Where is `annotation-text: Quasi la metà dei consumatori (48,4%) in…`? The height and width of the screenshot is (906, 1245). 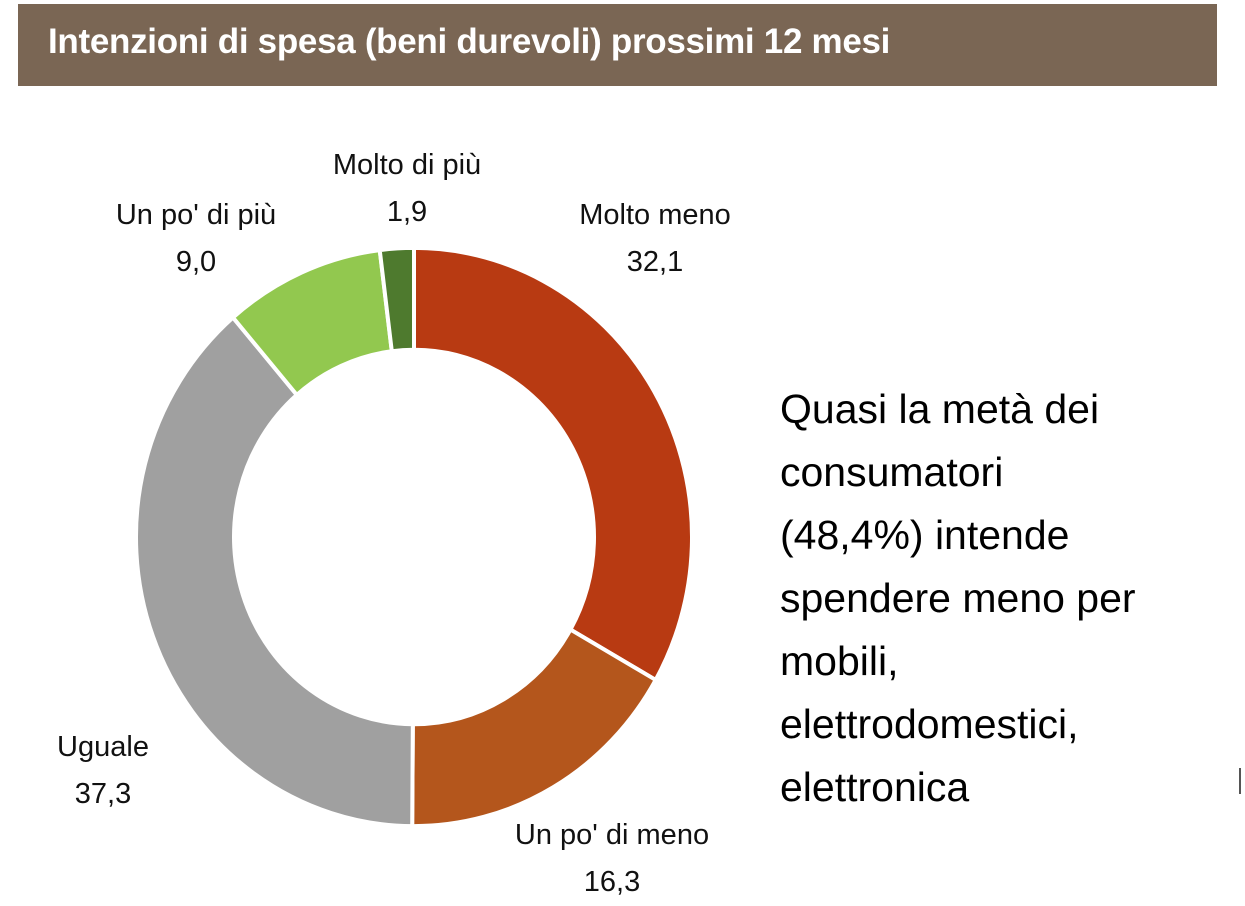
annotation-text: Quasi la metà dei consumatori (48,4%) in… is located at coordinates (958, 598).